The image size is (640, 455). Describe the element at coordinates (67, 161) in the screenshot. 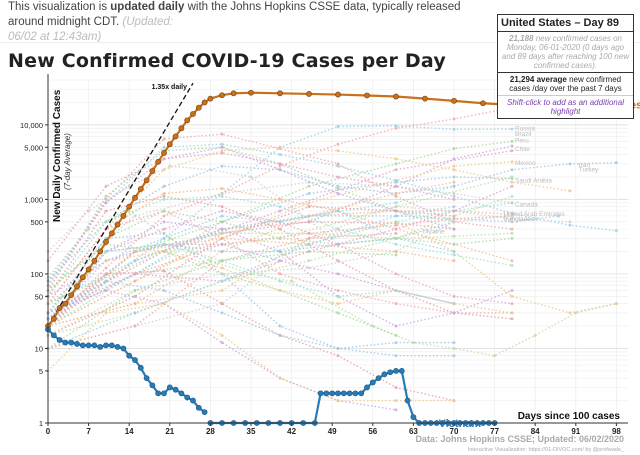

I see `y-axis-sublabel: (7-day Average)` at that location.